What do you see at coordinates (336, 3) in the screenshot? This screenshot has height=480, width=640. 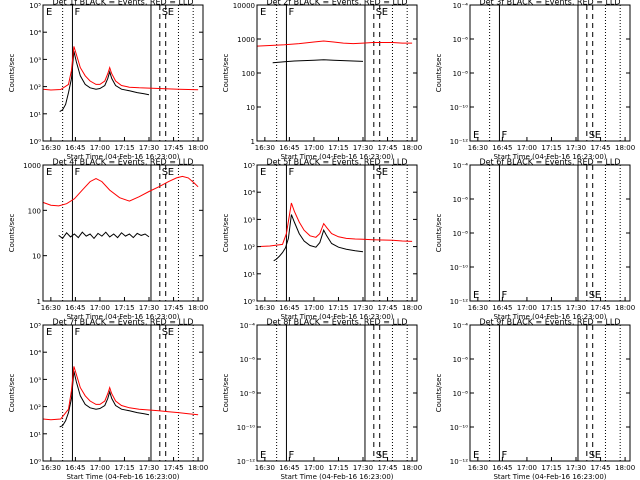 I see `chart-title: Det 2f BLACK = Events, RED = LLD` at bounding box center [336, 3].